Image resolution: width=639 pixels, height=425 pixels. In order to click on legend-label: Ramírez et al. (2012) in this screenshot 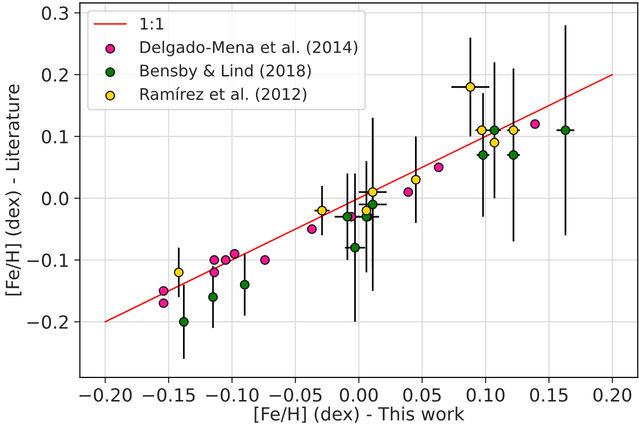, I will do `click(223, 94)`.